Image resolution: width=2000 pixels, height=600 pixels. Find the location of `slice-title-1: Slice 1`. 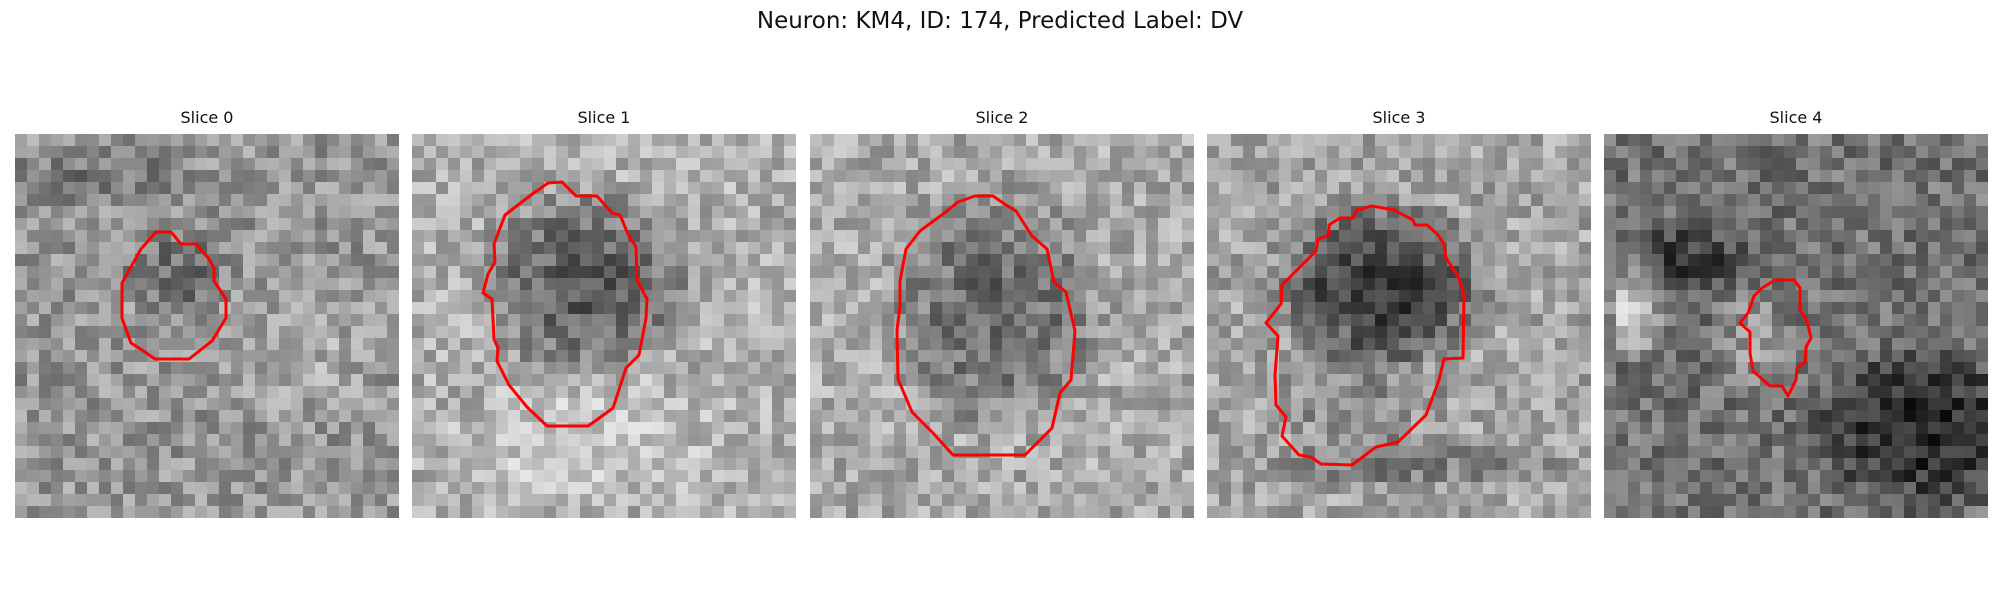

slice-title-1: Slice 1 is located at coordinates (604, 117).